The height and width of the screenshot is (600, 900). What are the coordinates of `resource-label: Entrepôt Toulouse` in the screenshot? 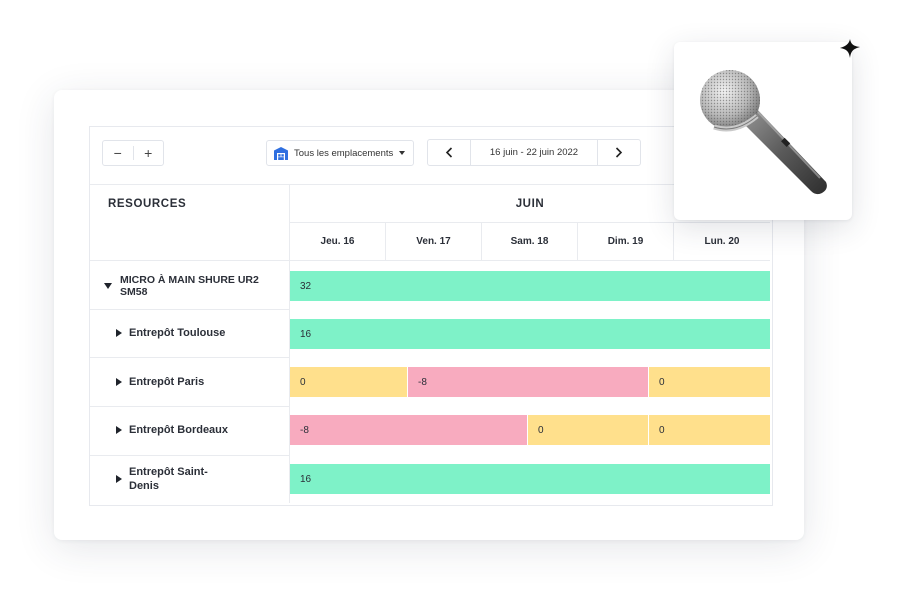 It's located at (177, 333).